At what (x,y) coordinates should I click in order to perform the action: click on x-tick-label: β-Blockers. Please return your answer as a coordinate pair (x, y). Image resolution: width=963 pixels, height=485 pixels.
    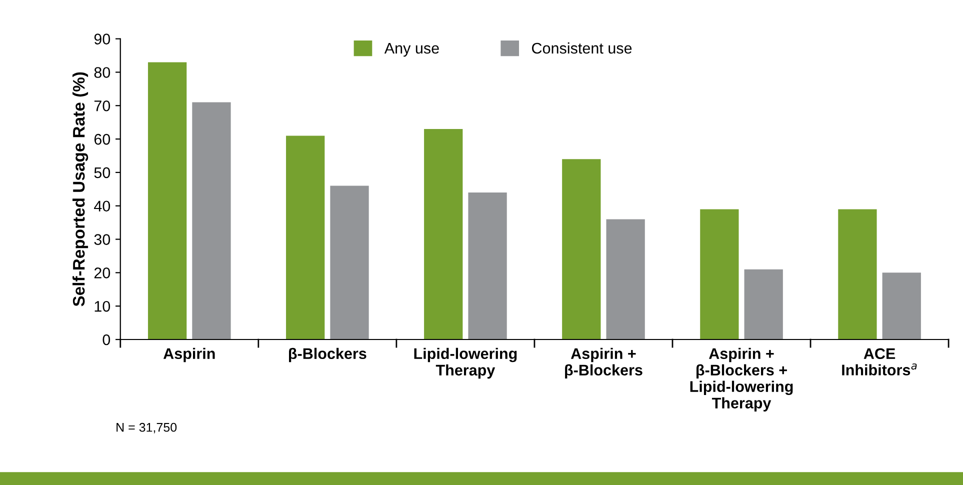
    Looking at the image, I should click on (327, 355).